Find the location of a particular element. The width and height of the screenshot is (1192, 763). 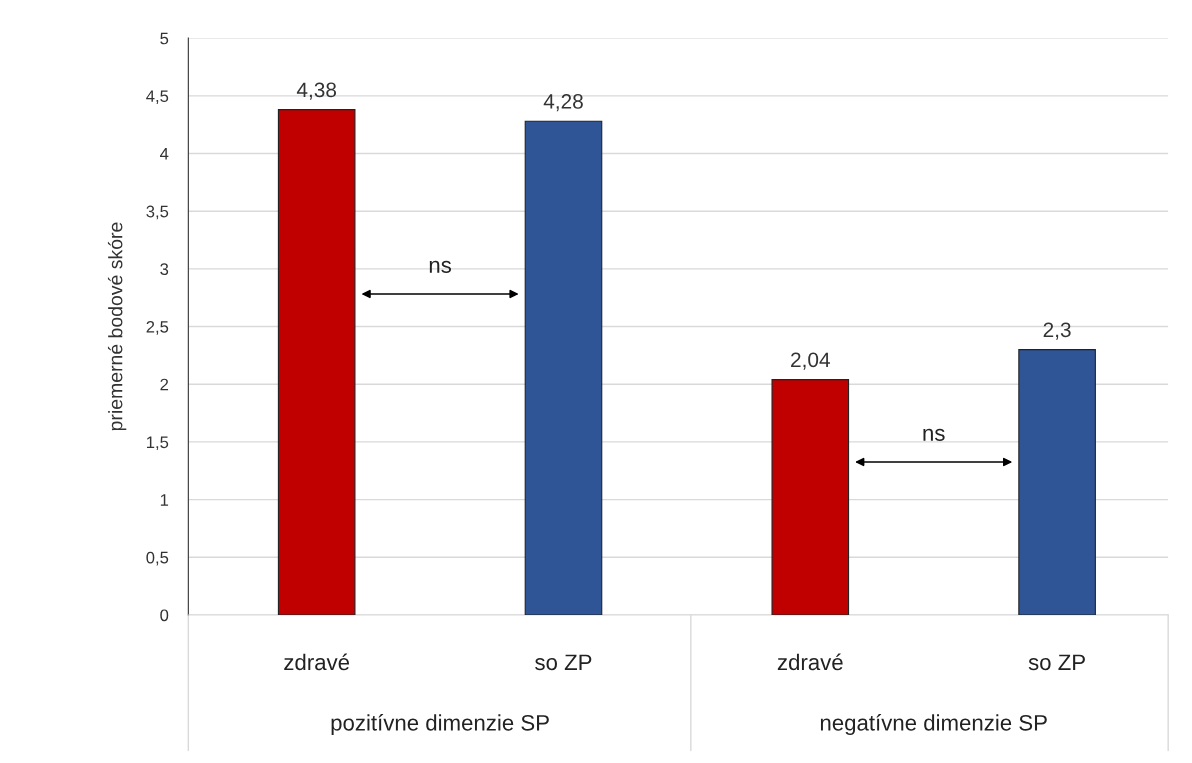

data-label: 4,28 is located at coordinates (563, 103).